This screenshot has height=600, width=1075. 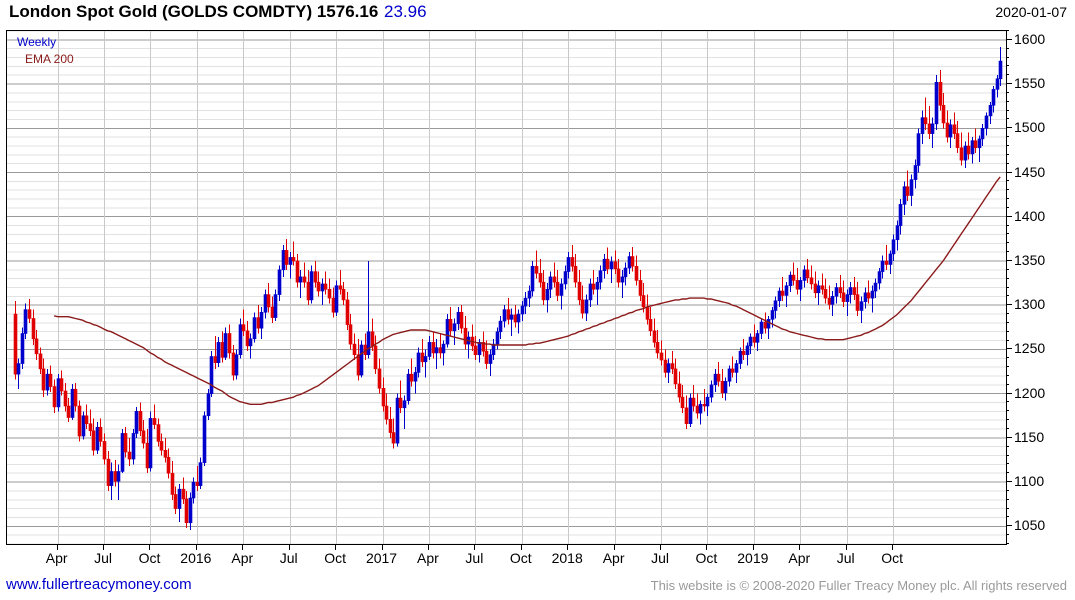 What do you see at coordinates (1031, 12) in the screenshot?
I see `chart-date: 2020-01-07` at bounding box center [1031, 12].